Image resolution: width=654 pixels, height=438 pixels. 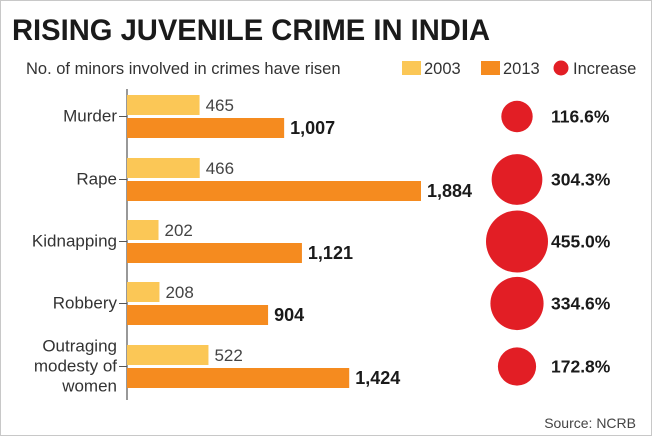 What do you see at coordinates (85, 303) in the screenshot?
I see `category-label-3-0: Robbery` at bounding box center [85, 303].